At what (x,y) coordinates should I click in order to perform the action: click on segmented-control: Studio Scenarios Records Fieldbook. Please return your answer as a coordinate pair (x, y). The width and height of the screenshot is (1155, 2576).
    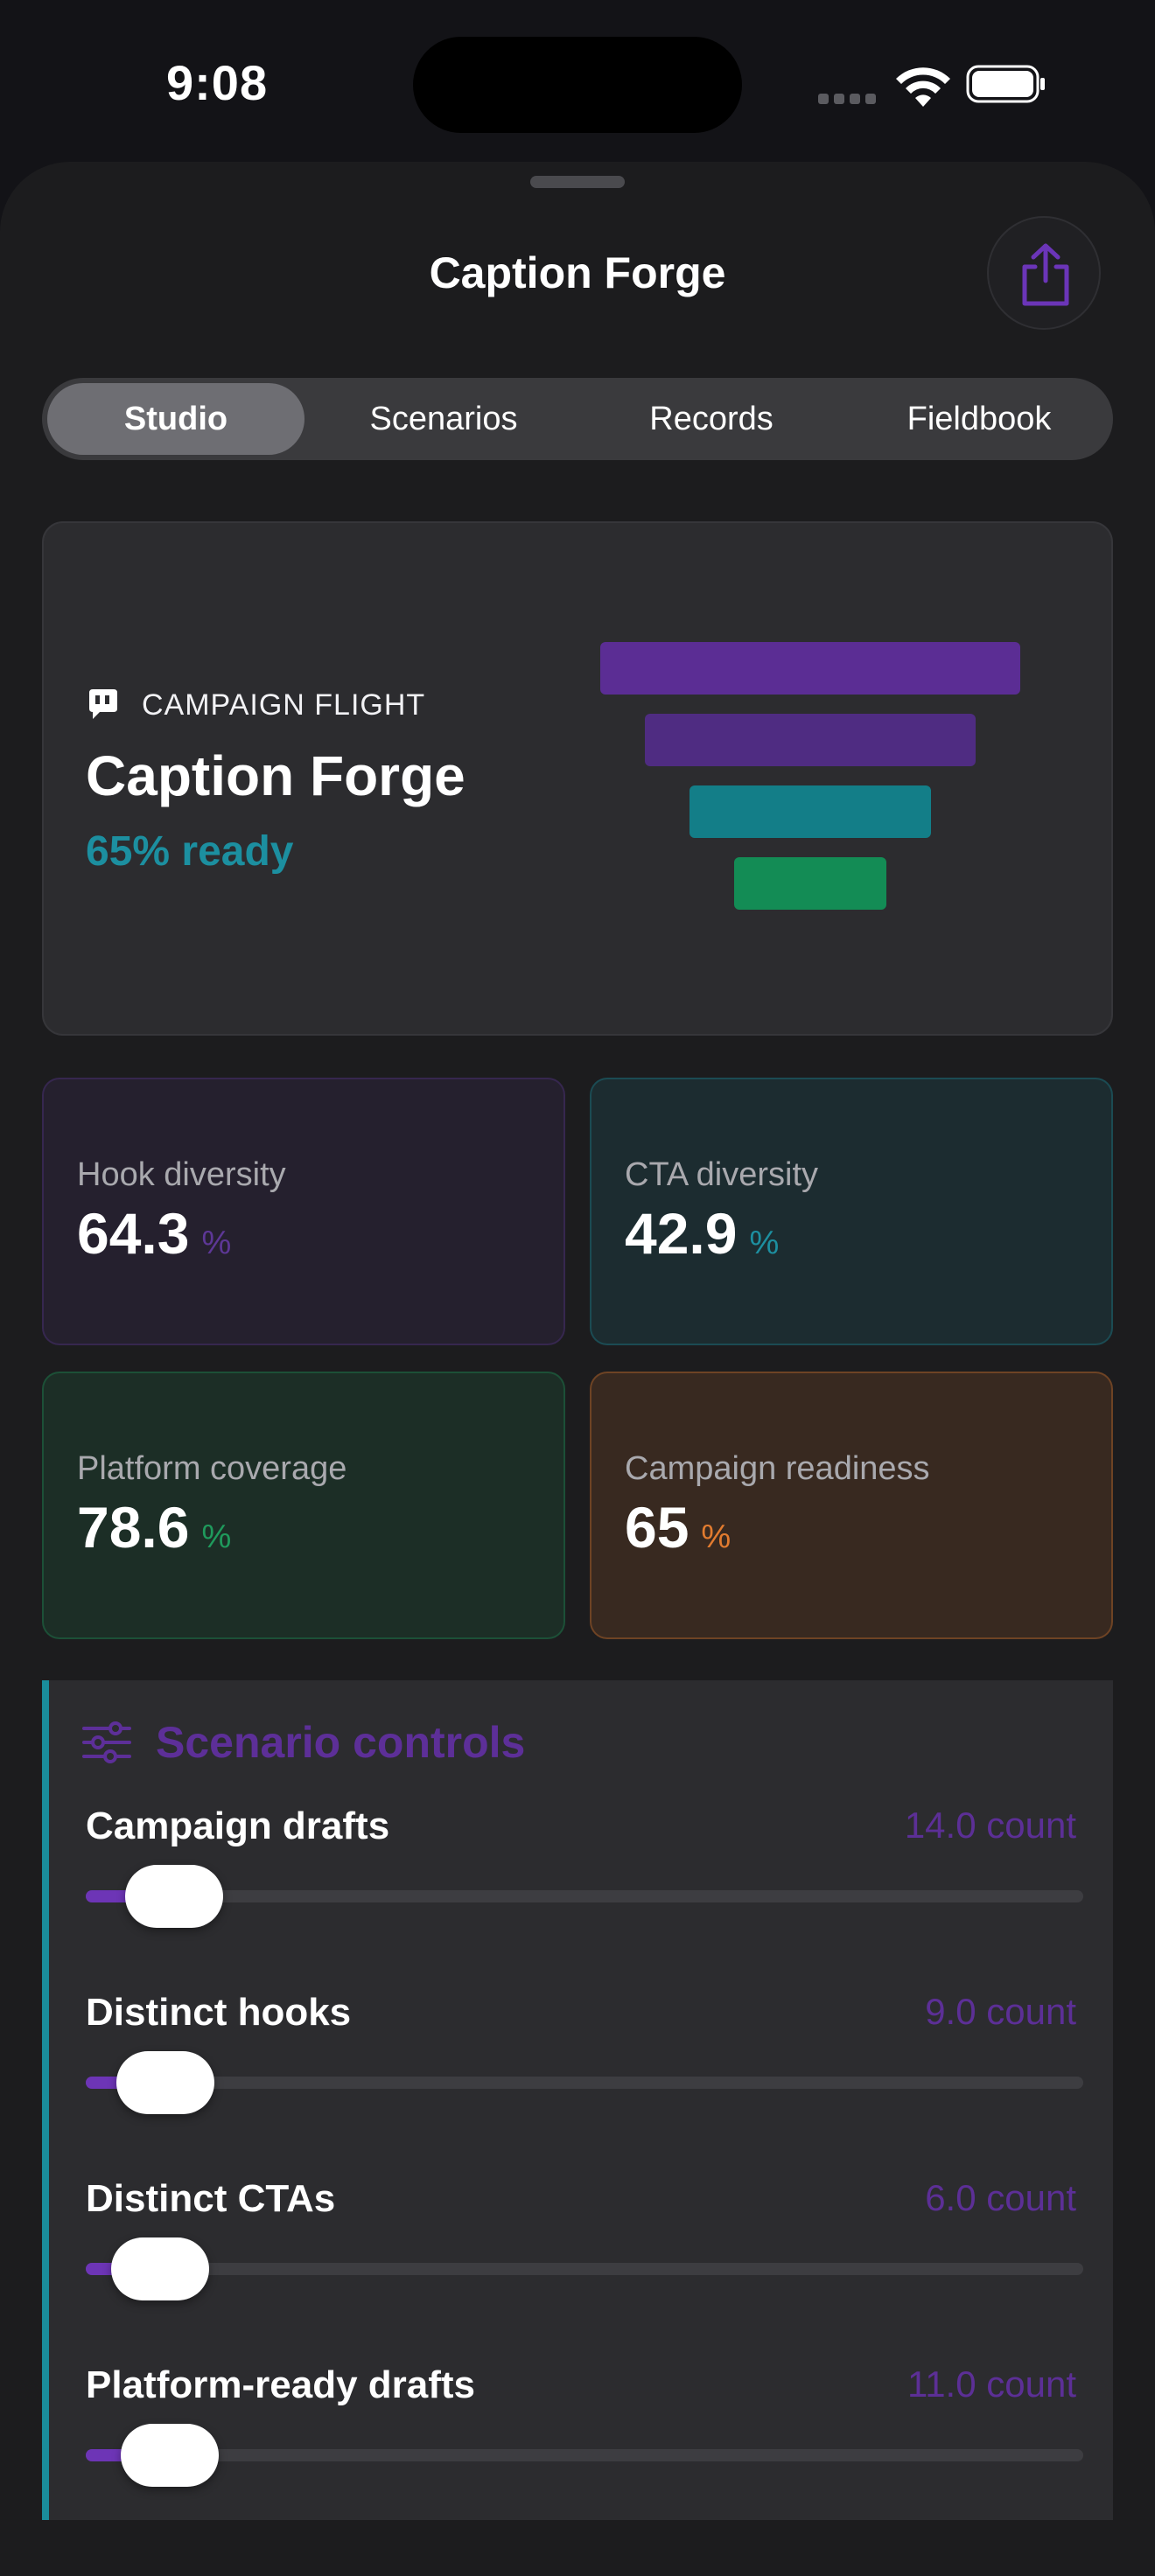
    Looking at the image, I should click on (577, 419).